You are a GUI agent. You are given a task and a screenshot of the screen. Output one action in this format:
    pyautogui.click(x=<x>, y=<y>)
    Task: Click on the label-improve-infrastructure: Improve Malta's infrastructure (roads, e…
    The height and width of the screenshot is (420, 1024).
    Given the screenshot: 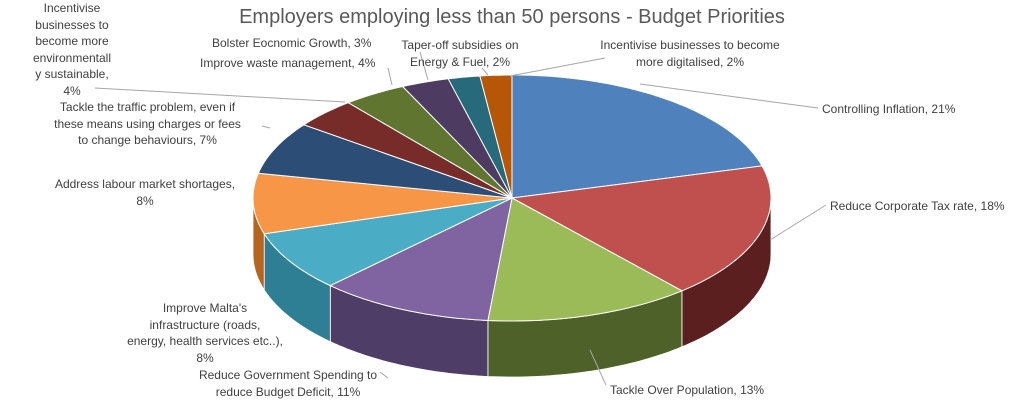 What is the action you would take?
    pyautogui.click(x=205, y=333)
    